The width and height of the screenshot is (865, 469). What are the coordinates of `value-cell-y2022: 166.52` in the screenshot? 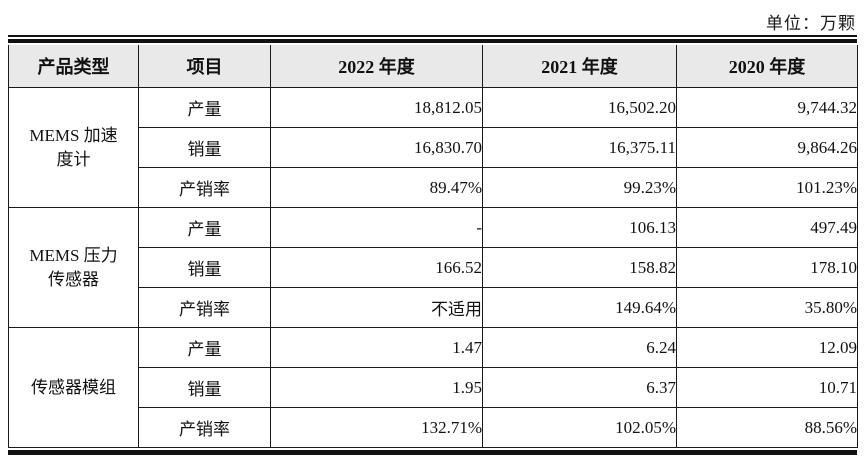 It's located at (376, 267).